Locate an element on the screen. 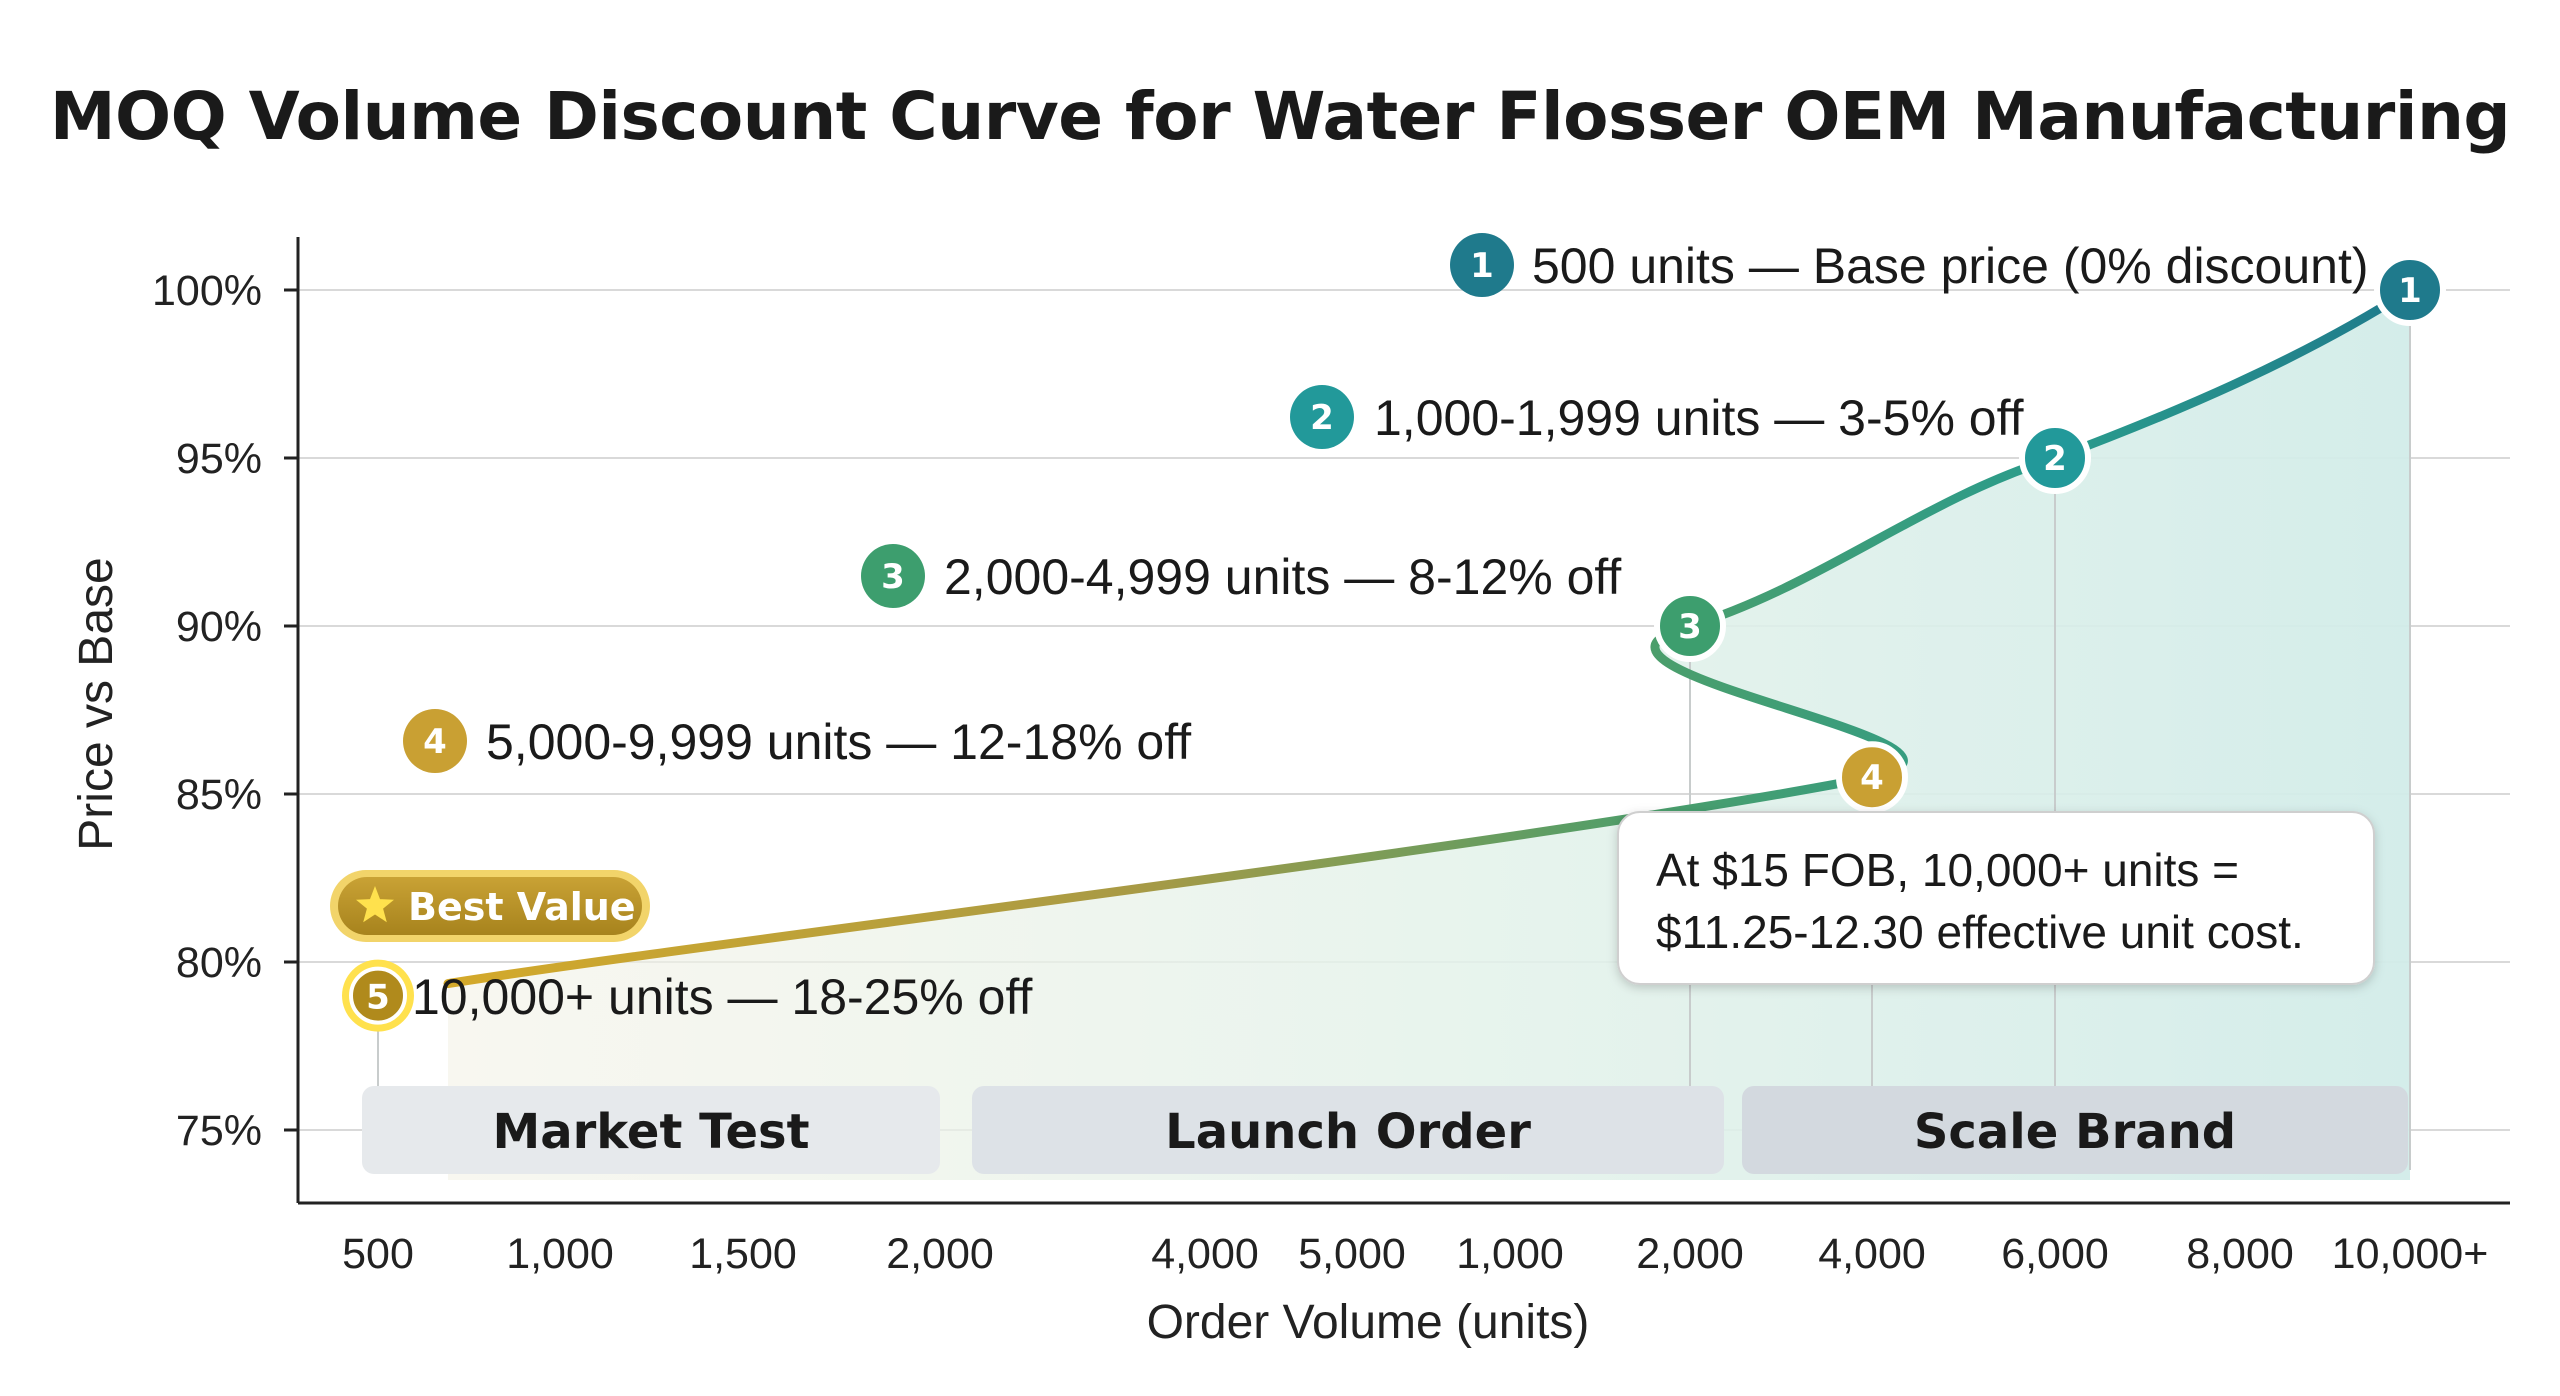 This screenshot has height=1396, width=2560. y-tick-label: 75% is located at coordinates (219, 1131).